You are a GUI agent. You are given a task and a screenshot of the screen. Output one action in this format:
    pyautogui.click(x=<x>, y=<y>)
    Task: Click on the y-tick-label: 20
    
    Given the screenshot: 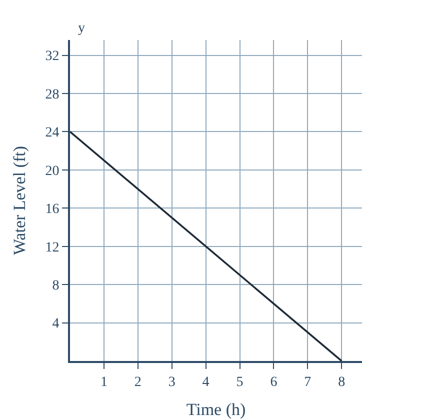 What is the action you would take?
    pyautogui.click(x=52, y=171)
    